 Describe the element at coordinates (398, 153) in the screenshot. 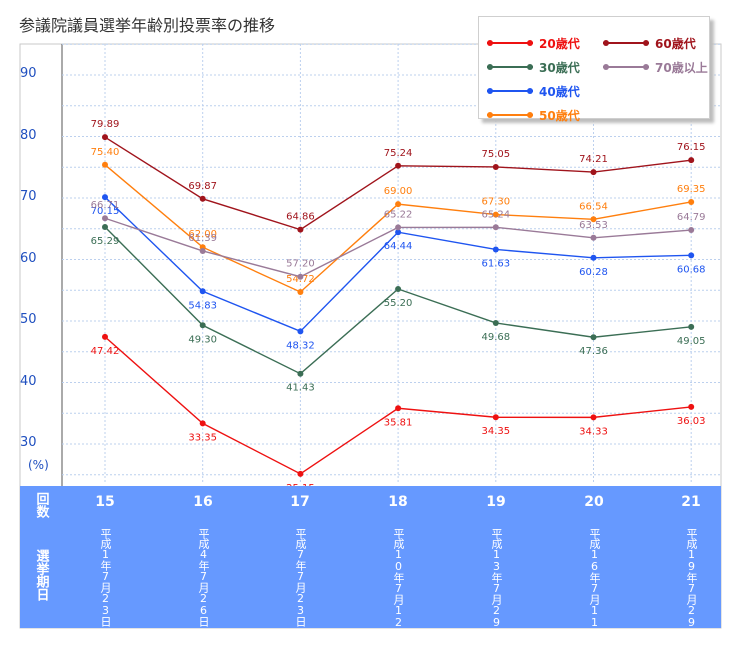

I see `data-label-s4-18: 75.24` at that location.